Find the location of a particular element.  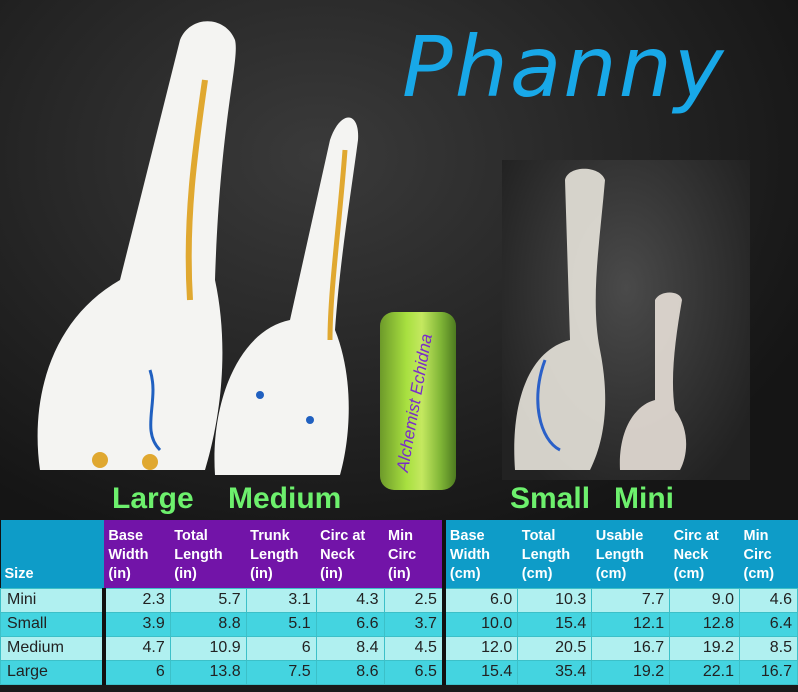

medium-figurine is located at coordinates (286, 296).